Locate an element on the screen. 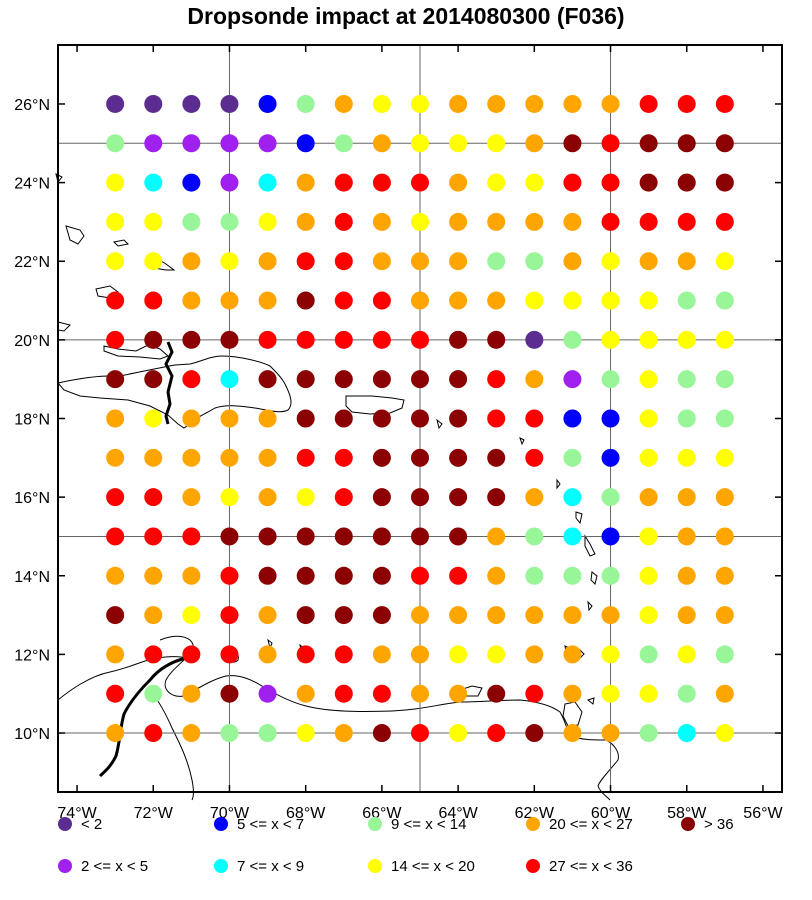 This screenshot has width=812, height=900. legend-label: 5 <= x < 7 is located at coordinates (270, 824).